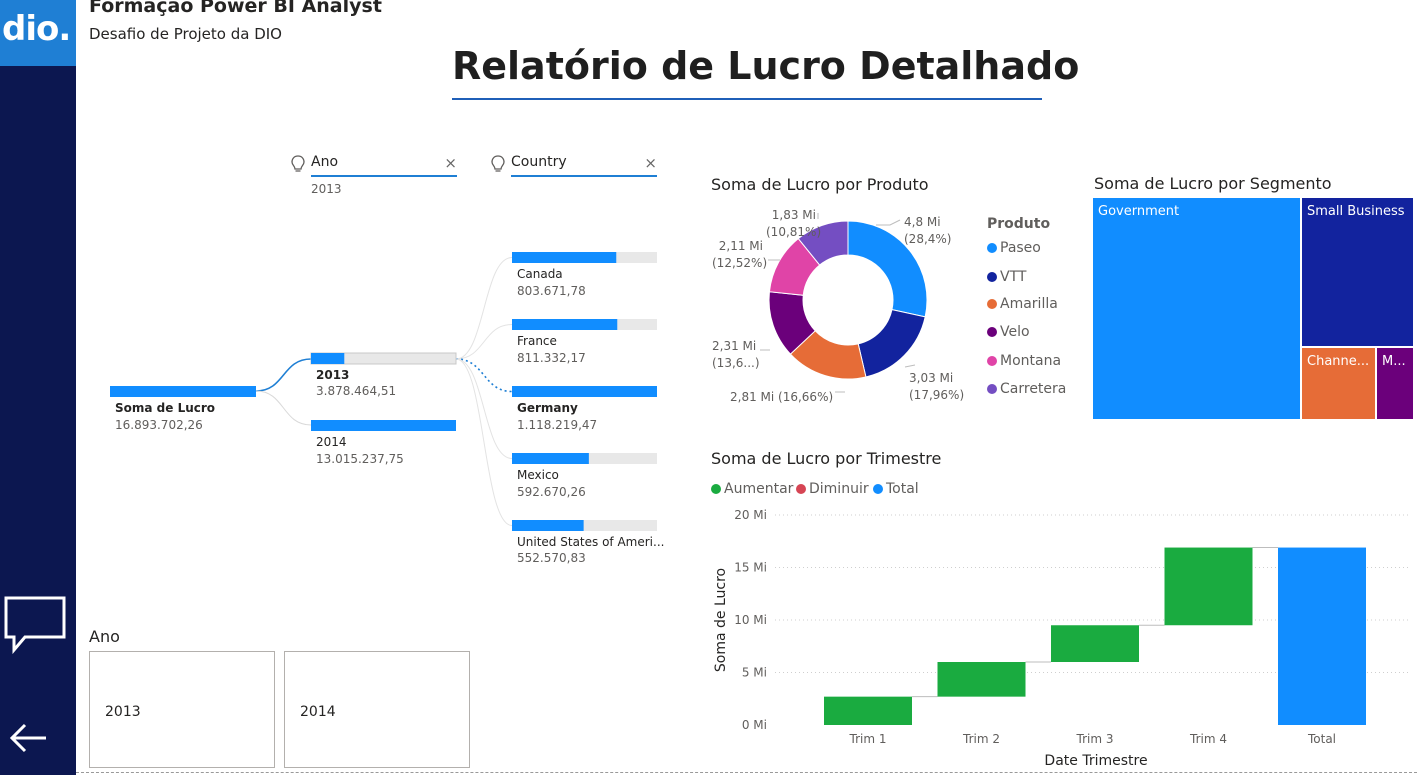  I want to click on donut-label-amarilla: 2,81 Mi (16,66%), so click(781, 397).